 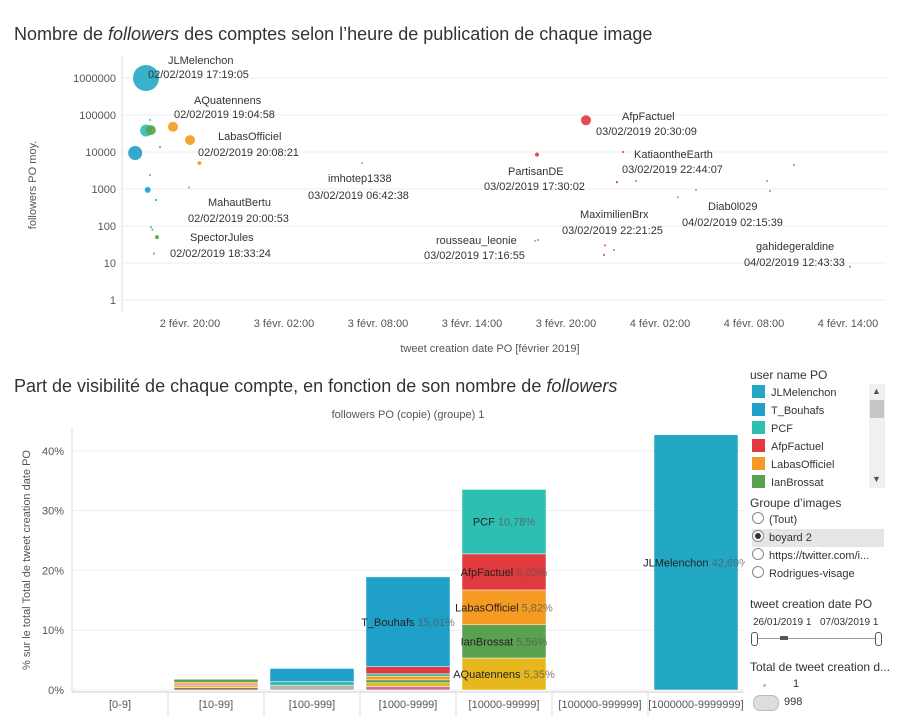 I want to click on point-name-label: PartisanDE, so click(x=536, y=172).